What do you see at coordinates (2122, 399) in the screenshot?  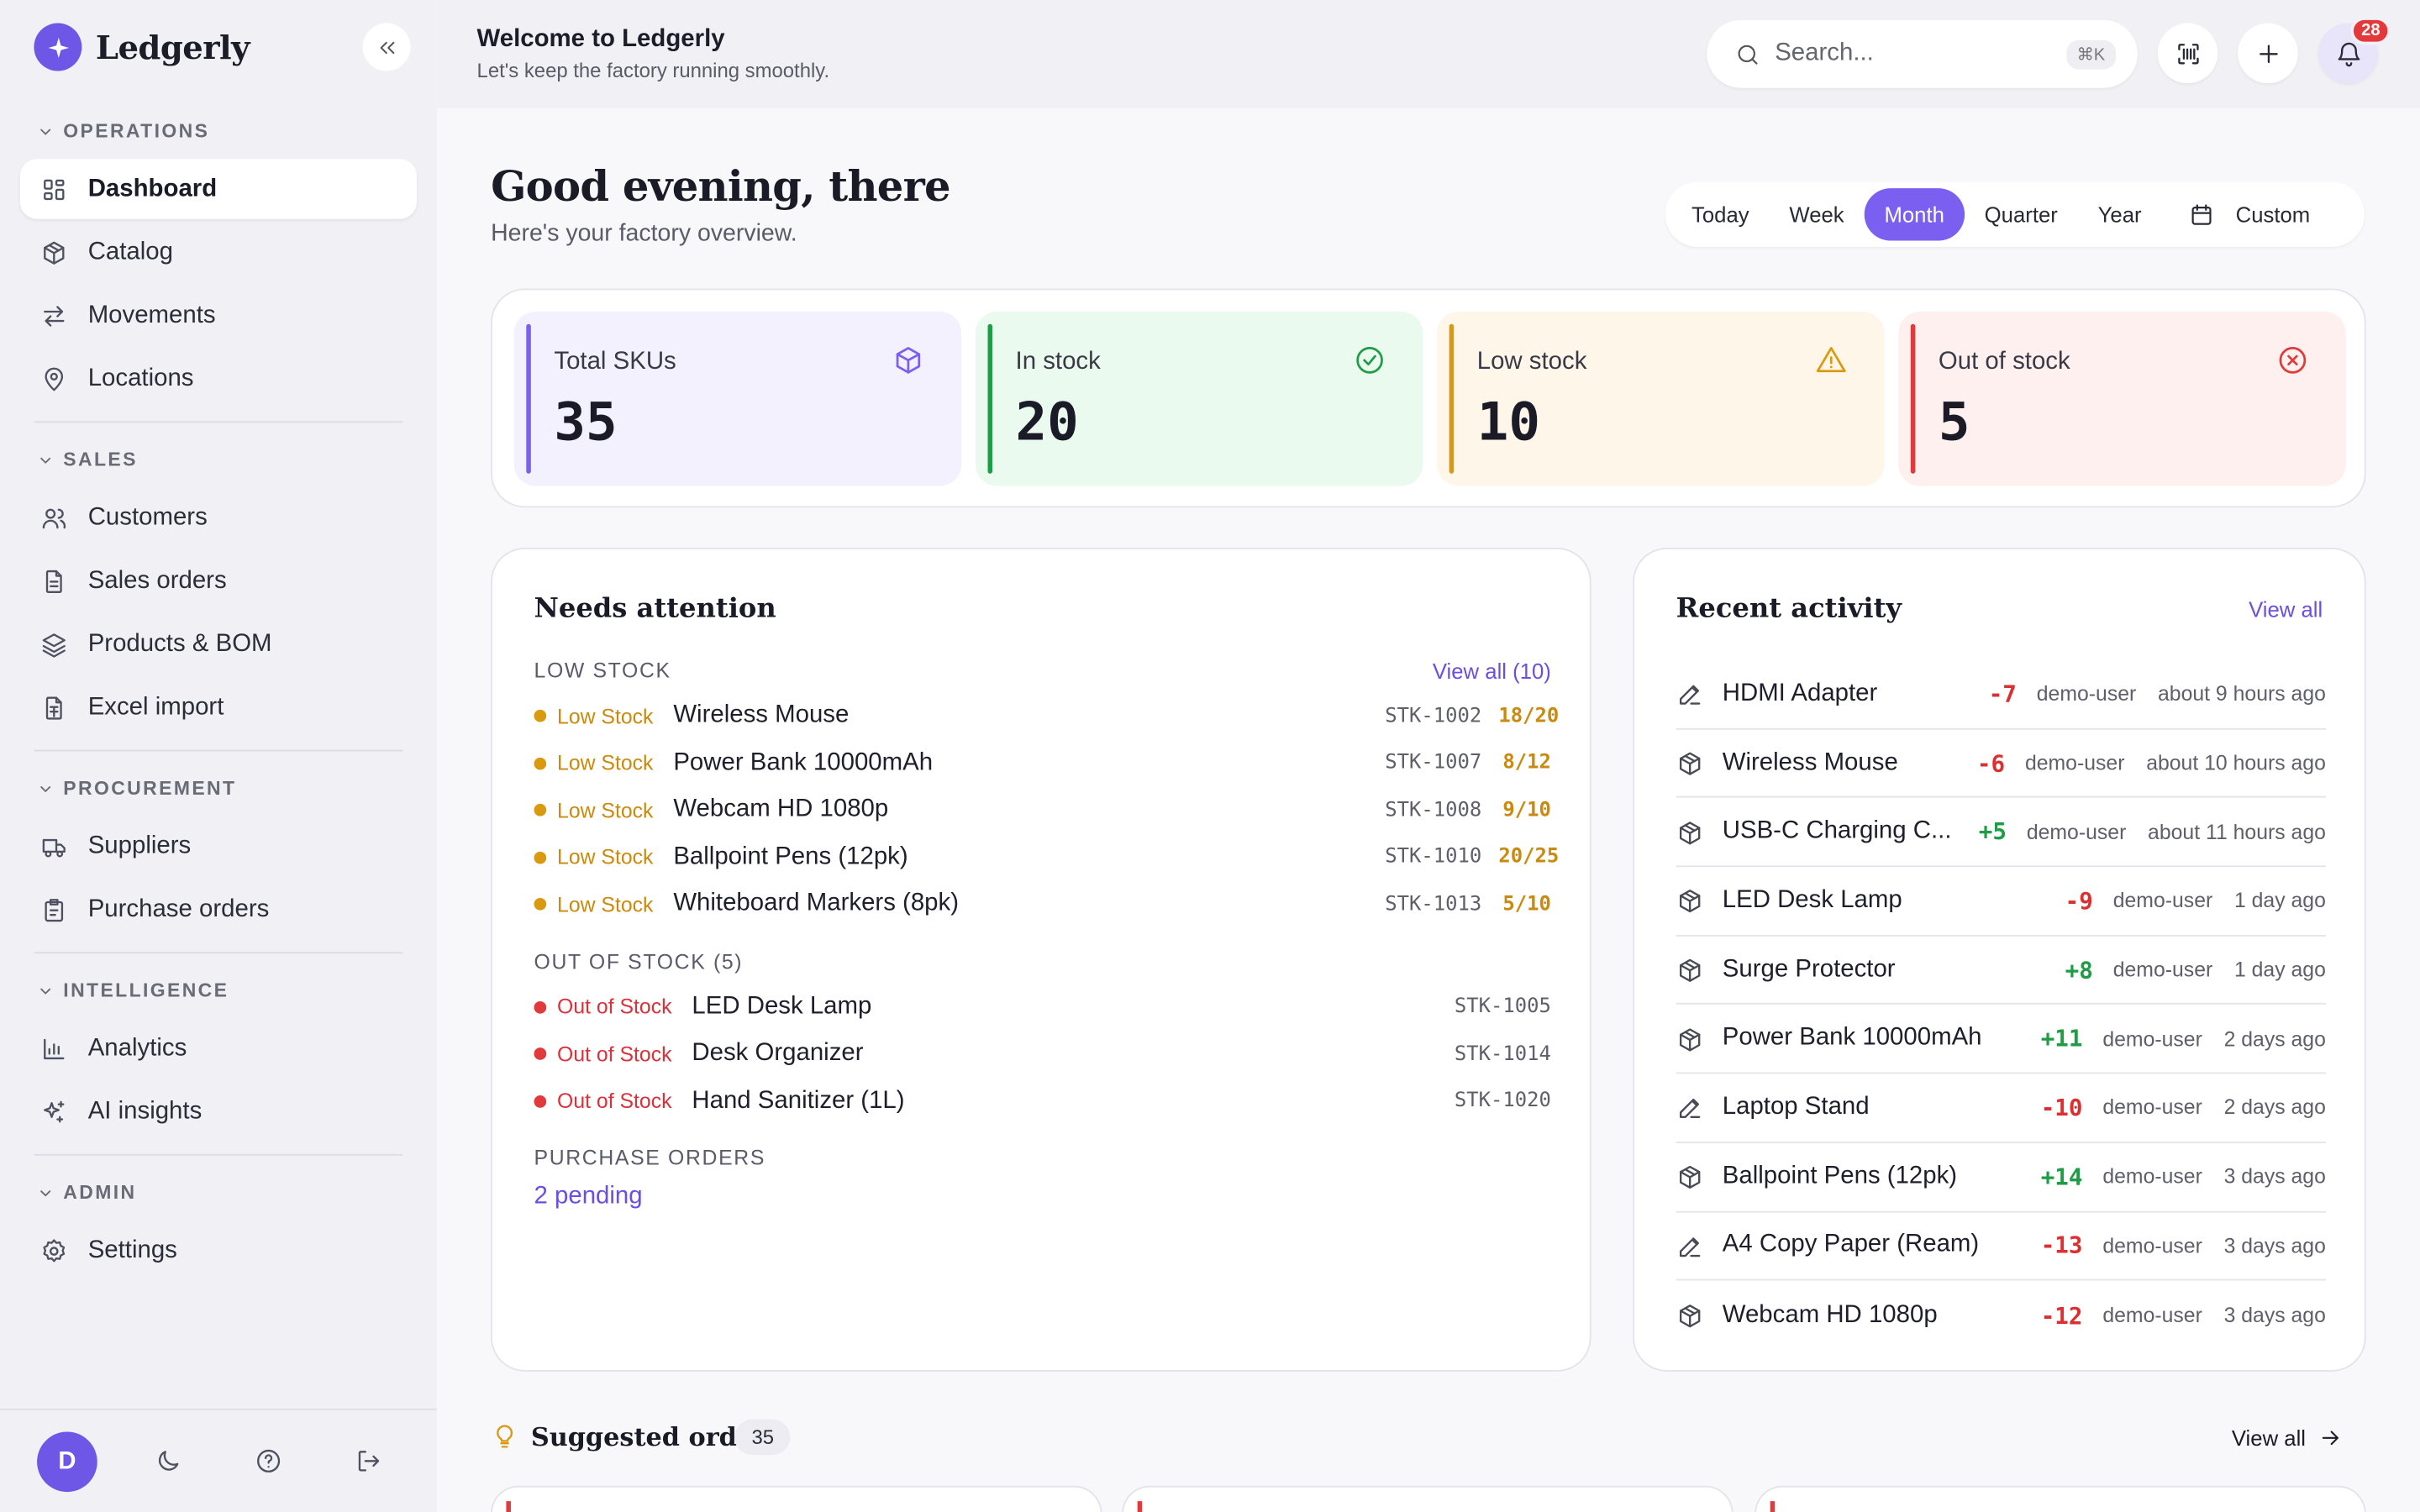 I see `stat-card-out-of-stock: Out of stock 5` at bounding box center [2122, 399].